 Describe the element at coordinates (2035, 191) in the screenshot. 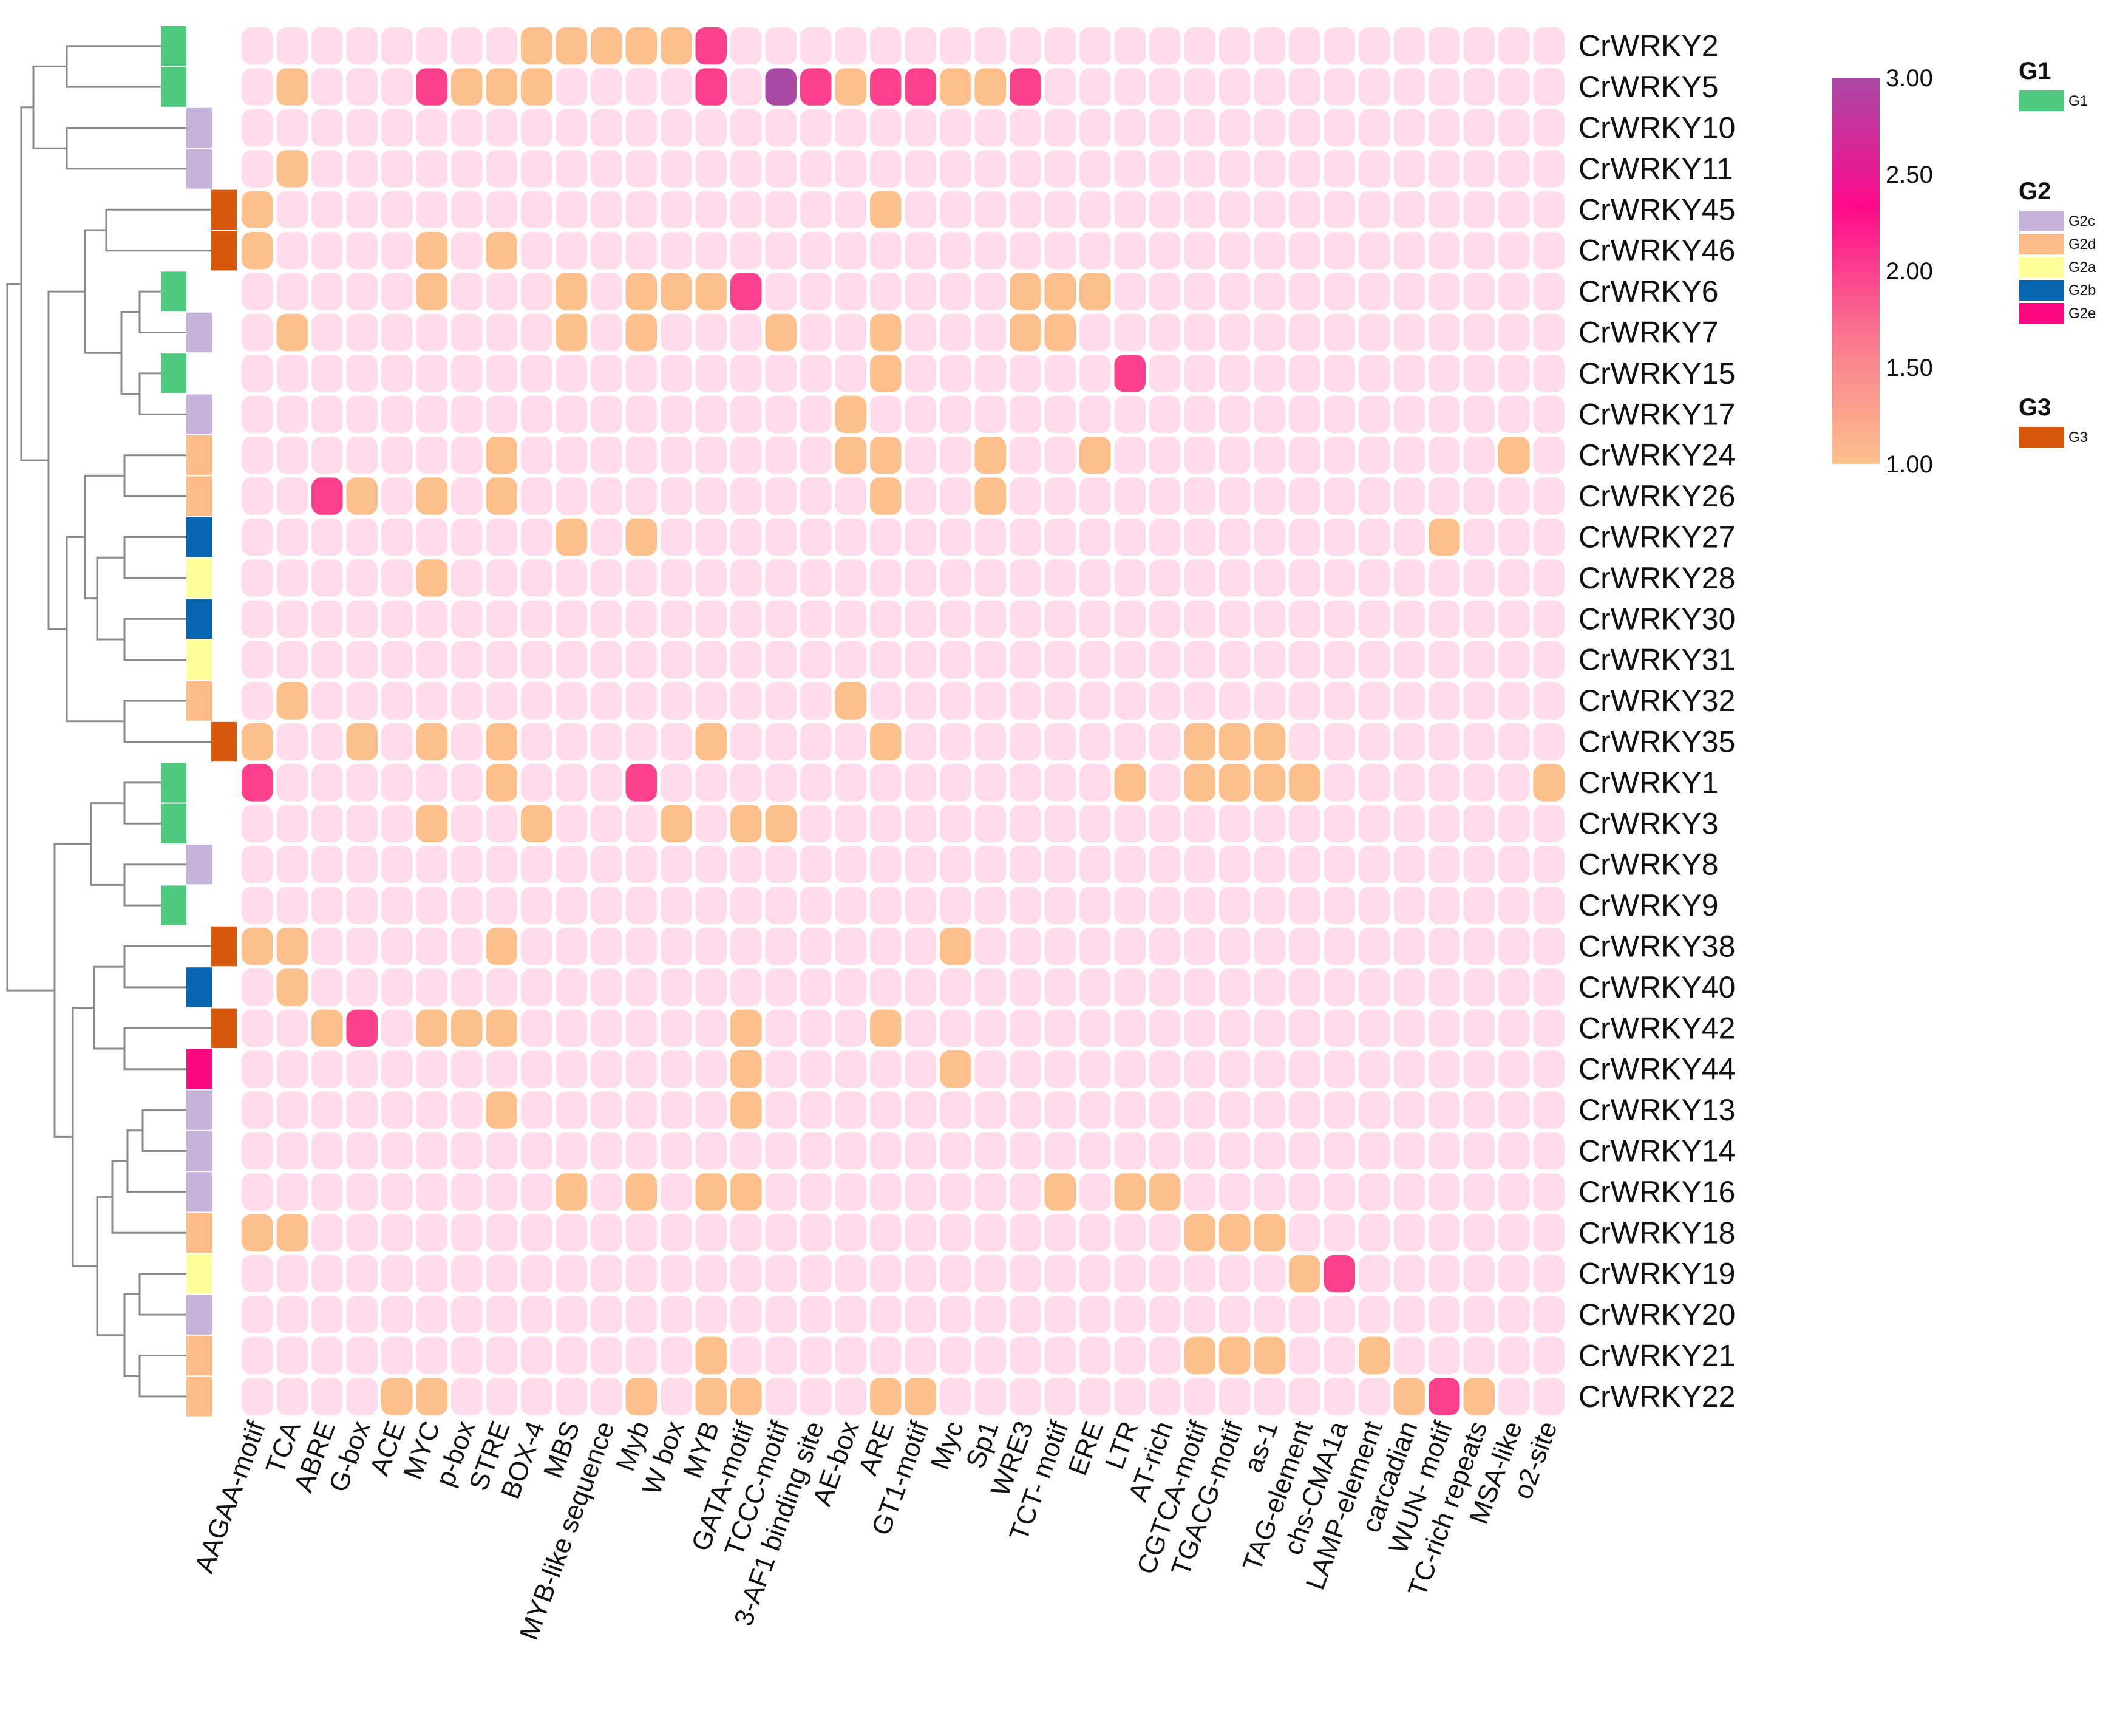

I see `group-legend-title: G2` at that location.